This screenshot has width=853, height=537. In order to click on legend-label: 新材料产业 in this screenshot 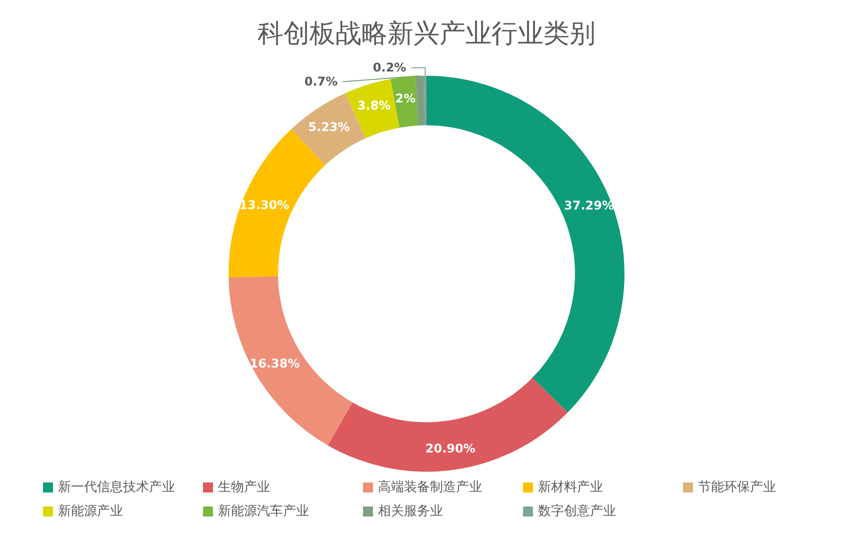, I will do `click(570, 487)`.